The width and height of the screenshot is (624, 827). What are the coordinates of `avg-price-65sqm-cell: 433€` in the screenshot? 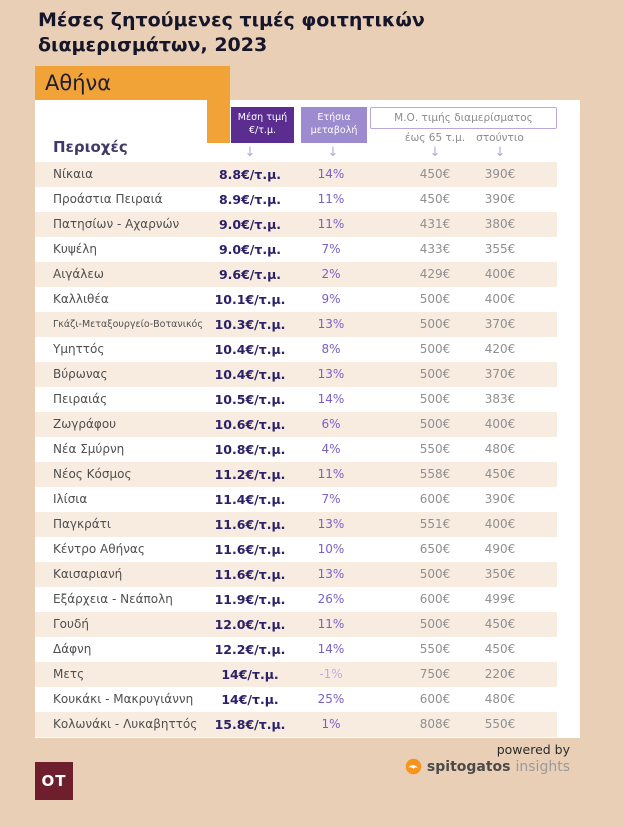 It's located at (435, 249).